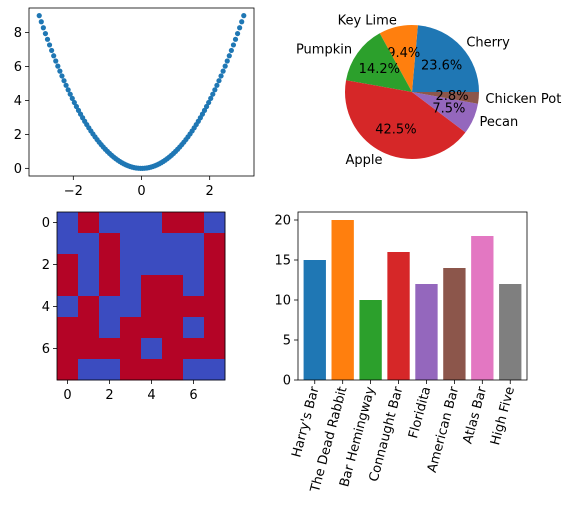 The height and width of the screenshot is (515, 576). I want to click on scatter-x-tick-label: 0, so click(141, 191).